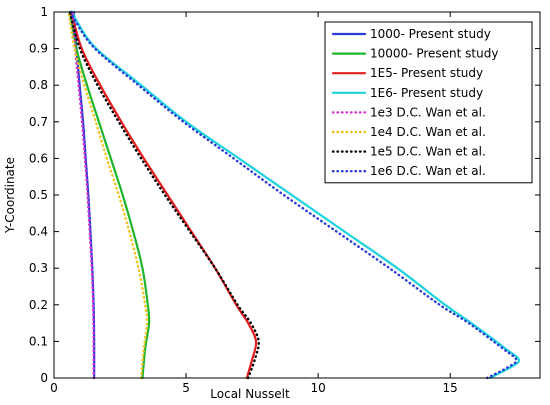 The image size is (550, 405). What do you see at coordinates (428, 132) in the screenshot?
I see `legend-label: 1e4 D.C. Wan et al.` at bounding box center [428, 132].